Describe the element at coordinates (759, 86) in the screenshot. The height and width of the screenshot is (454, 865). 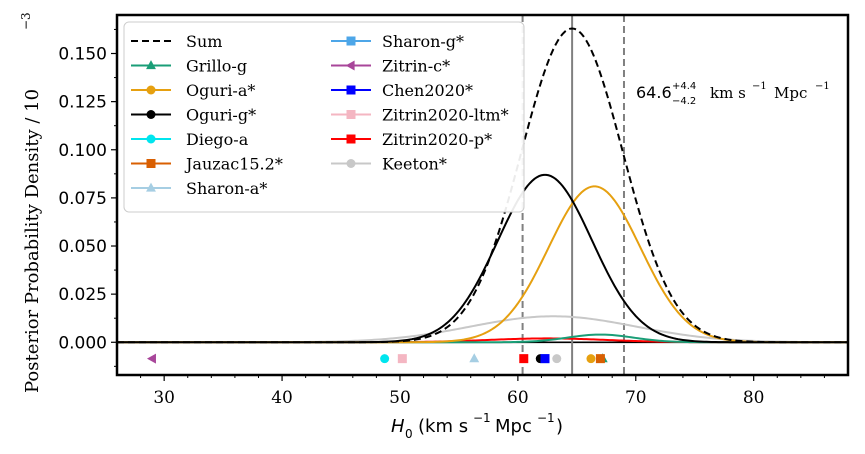
I see `annotation-units-sup: −1` at that location.